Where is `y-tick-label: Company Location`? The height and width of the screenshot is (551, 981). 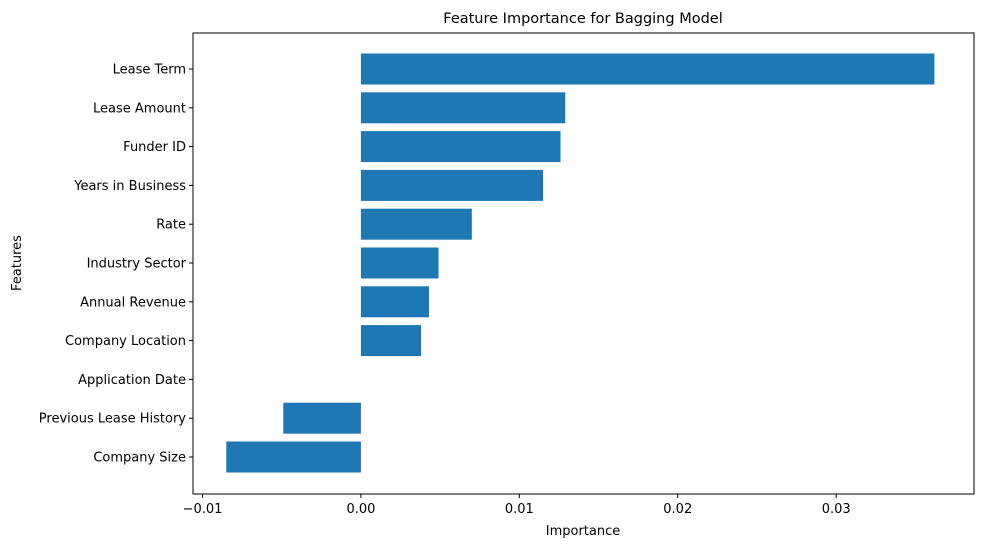
y-tick-label: Company Location is located at coordinates (125, 341).